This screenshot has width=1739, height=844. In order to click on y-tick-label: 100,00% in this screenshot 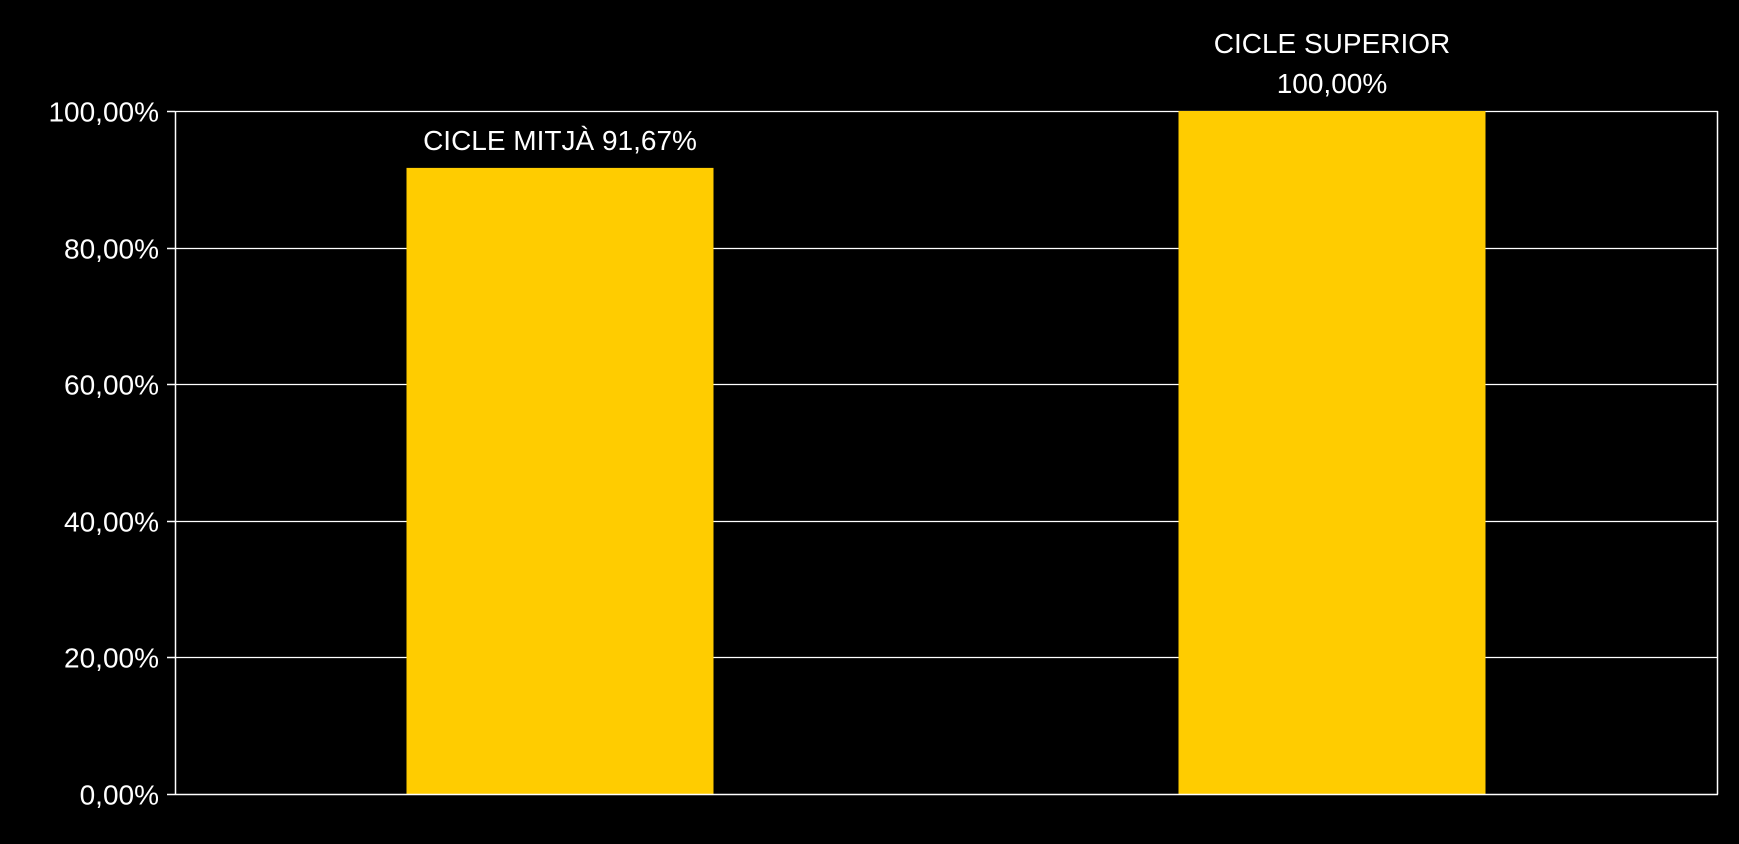, I will do `click(103, 112)`.